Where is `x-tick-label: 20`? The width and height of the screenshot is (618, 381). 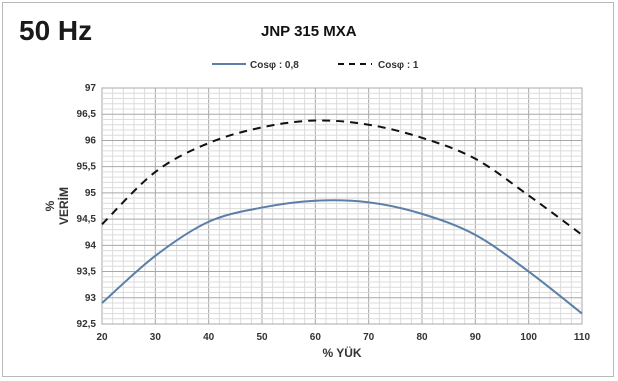
x-tick-label: 20 is located at coordinates (102, 337).